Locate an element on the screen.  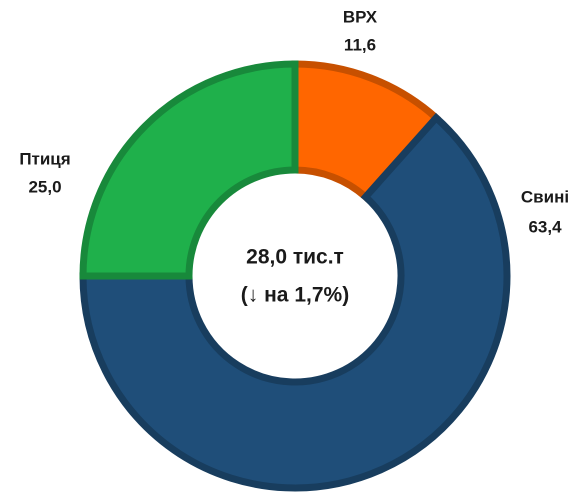
category-label: Свині is located at coordinates (545, 196).